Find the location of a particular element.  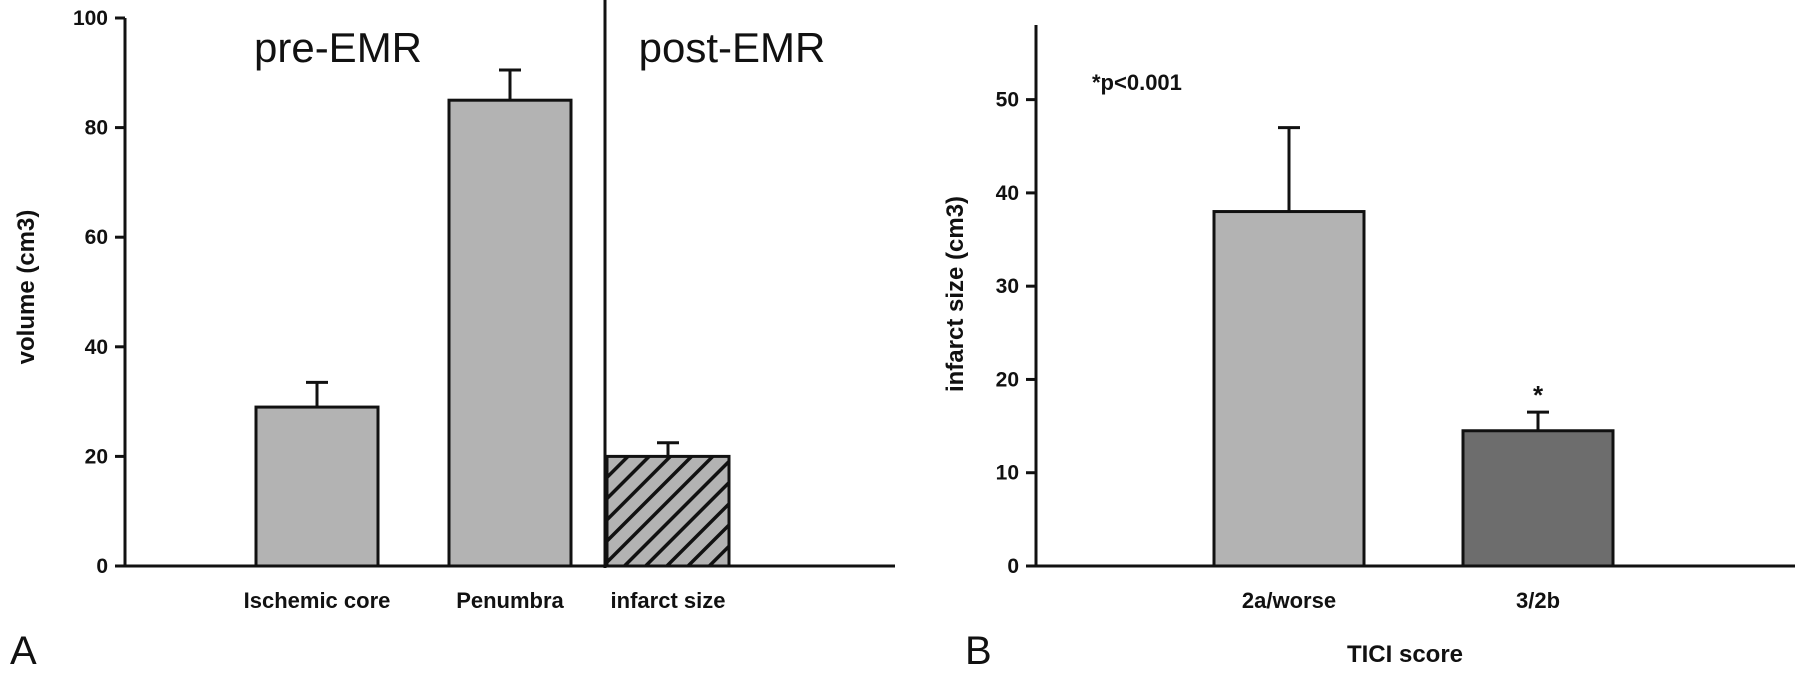

category-label: Ischemic core is located at coordinates (317, 600).